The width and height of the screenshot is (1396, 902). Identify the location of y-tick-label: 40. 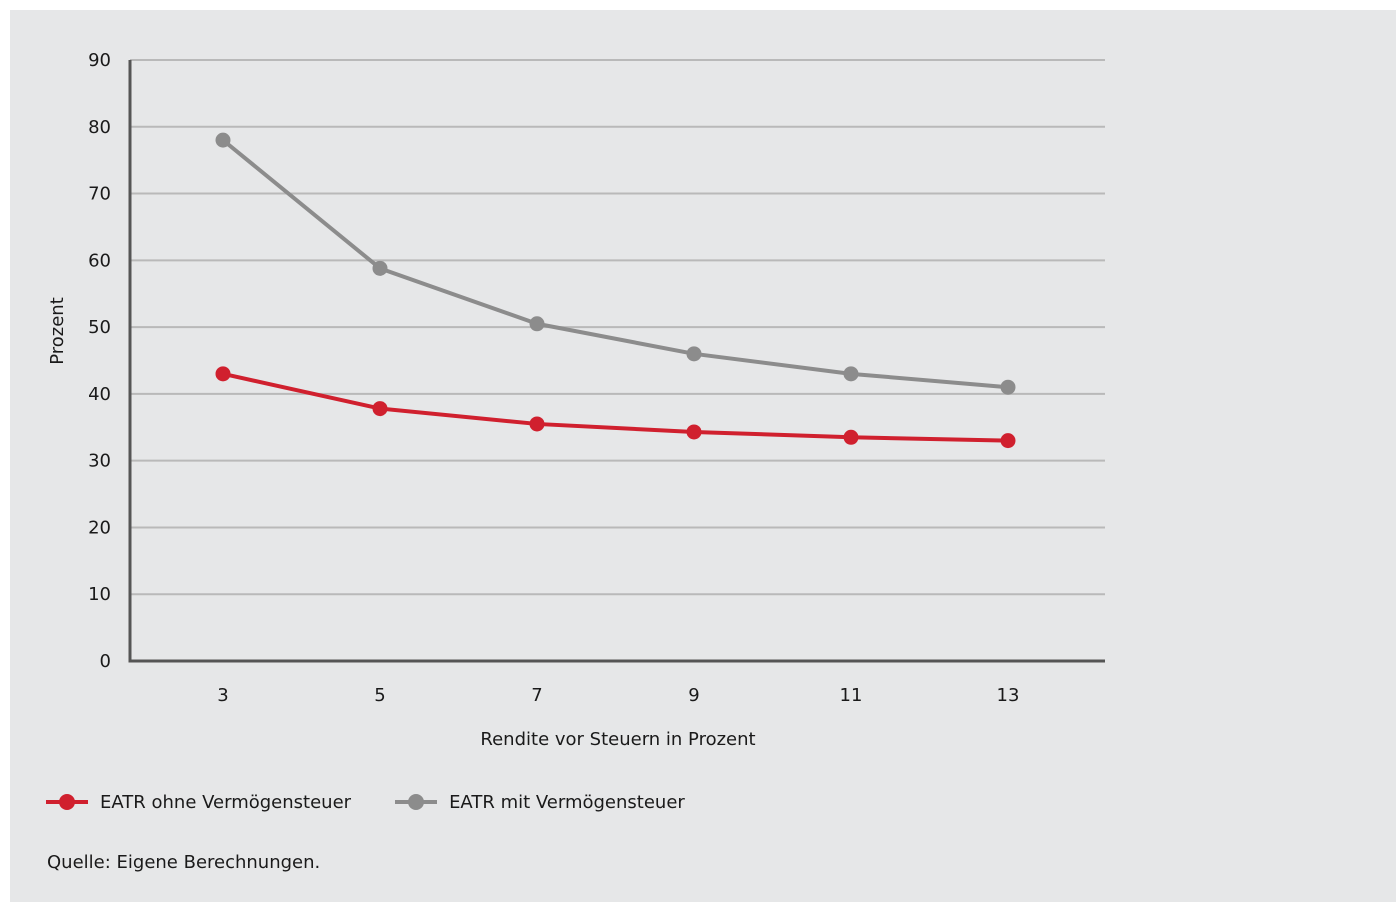
(99, 394).